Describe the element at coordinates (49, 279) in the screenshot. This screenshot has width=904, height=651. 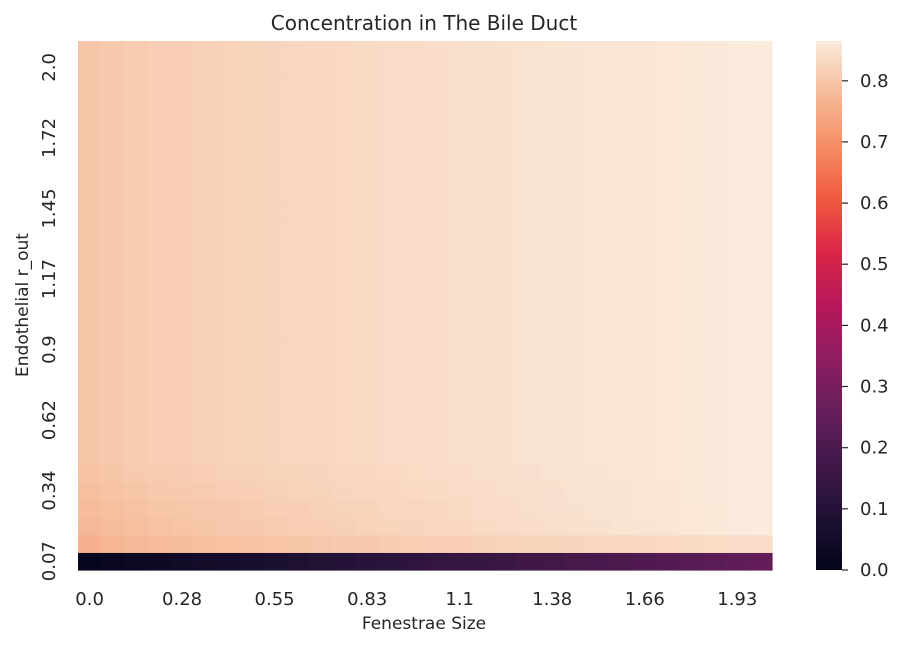
I see `y-tick-label: 1.17` at that location.